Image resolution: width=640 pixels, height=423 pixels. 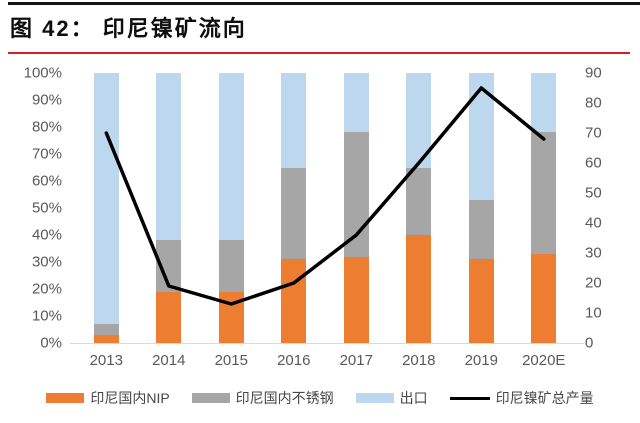 What do you see at coordinates (294, 301) in the screenshot?
I see `bar-segment-nip-2016` at bounding box center [294, 301].